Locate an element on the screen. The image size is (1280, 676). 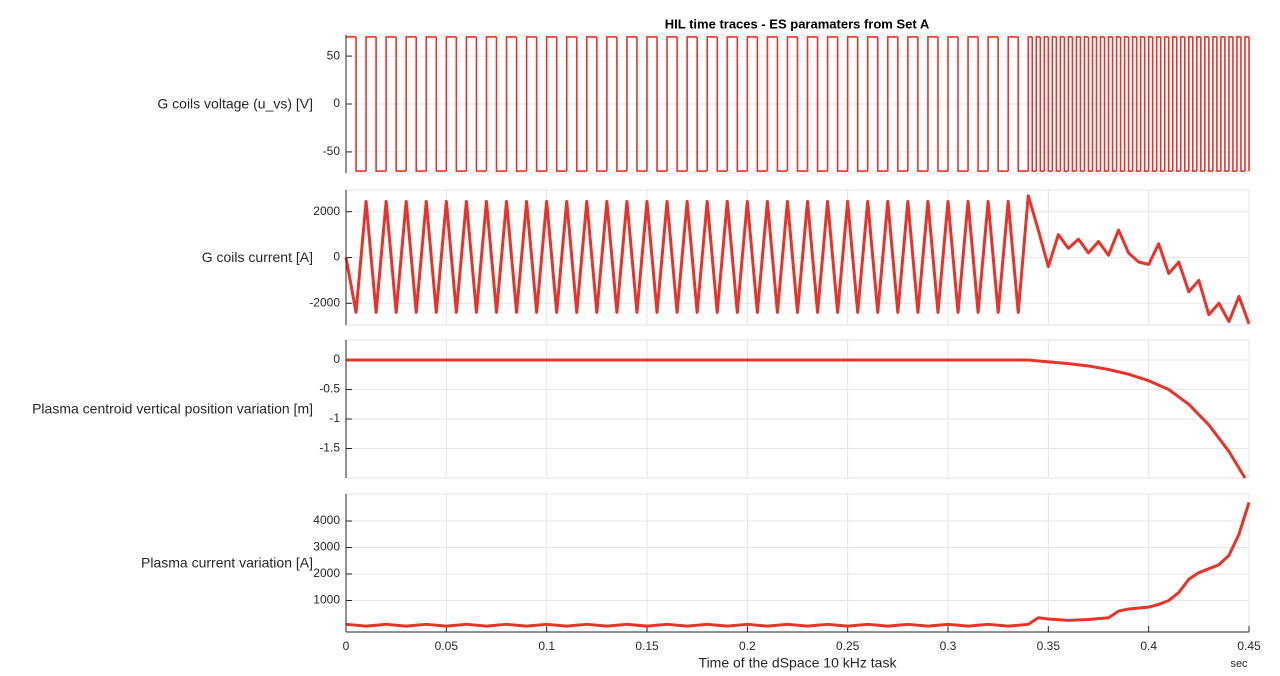
x-axis-unit: sec is located at coordinates (1239, 664).